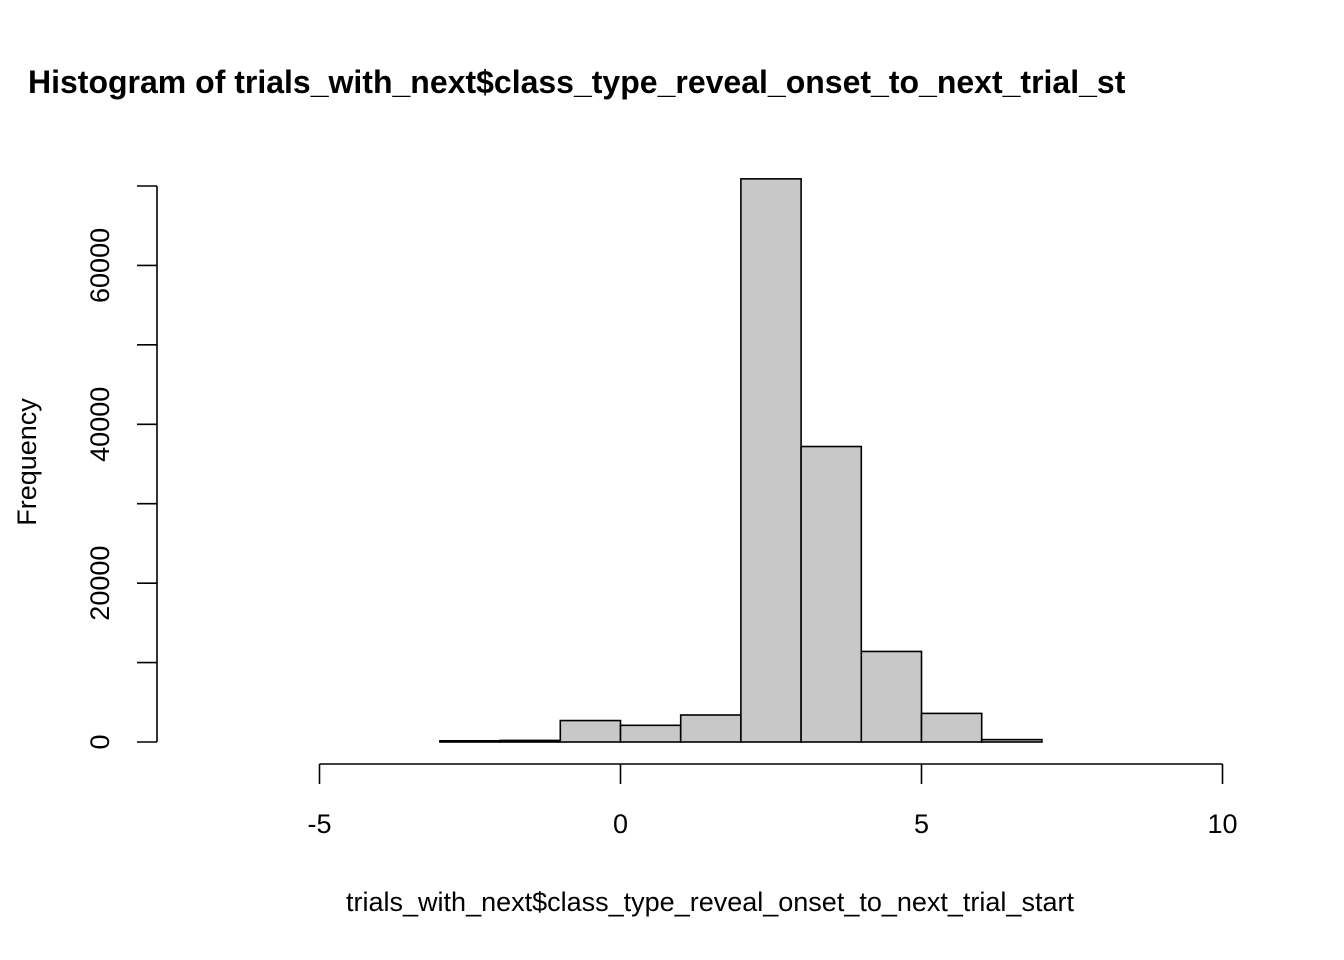 The height and width of the screenshot is (960, 1344). What do you see at coordinates (121, 467) in the screenshot?
I see `y-axis: 0 20000 40000 60000` at bounding box center [121, 467].